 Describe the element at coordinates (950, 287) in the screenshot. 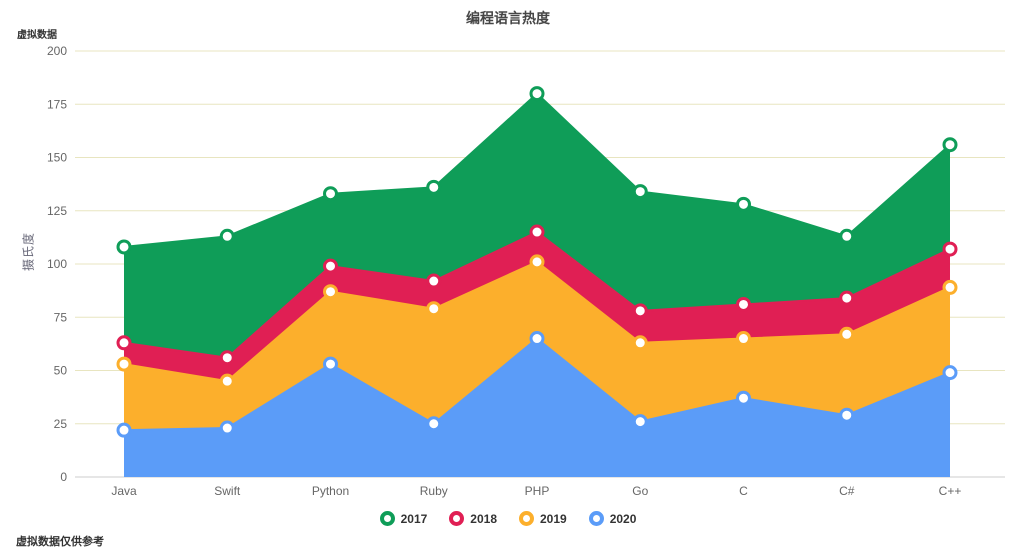

I see `data-point-2019-C++` at that location.